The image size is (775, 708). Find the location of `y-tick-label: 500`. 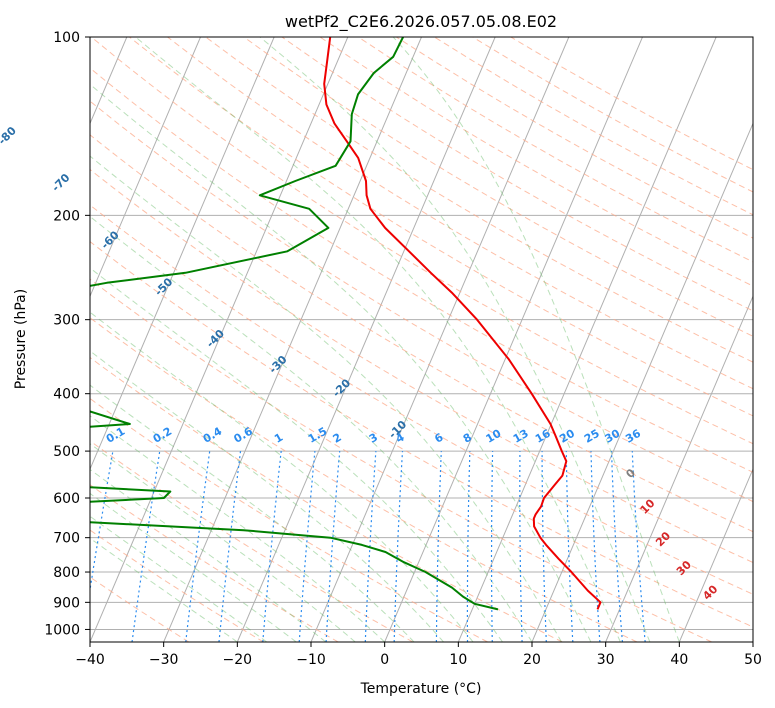

y-tick-label: 500 is located at coordinates (66, 452).